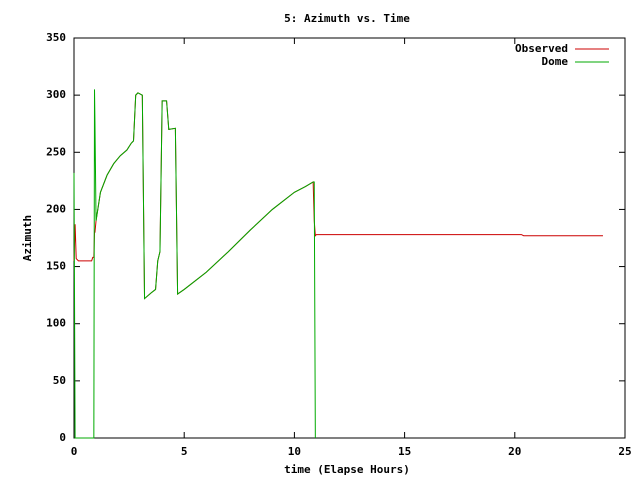 The height and width of the screenshot is (480, 640). I want to click on y-axis-label: Azimuth, so click(27, 238).